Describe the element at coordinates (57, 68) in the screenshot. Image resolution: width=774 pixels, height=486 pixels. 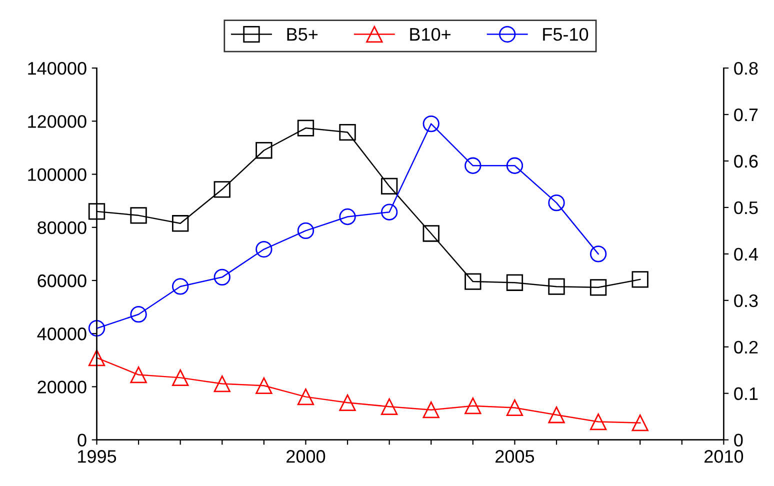
I see `y-tick-label: 140000` at that location.